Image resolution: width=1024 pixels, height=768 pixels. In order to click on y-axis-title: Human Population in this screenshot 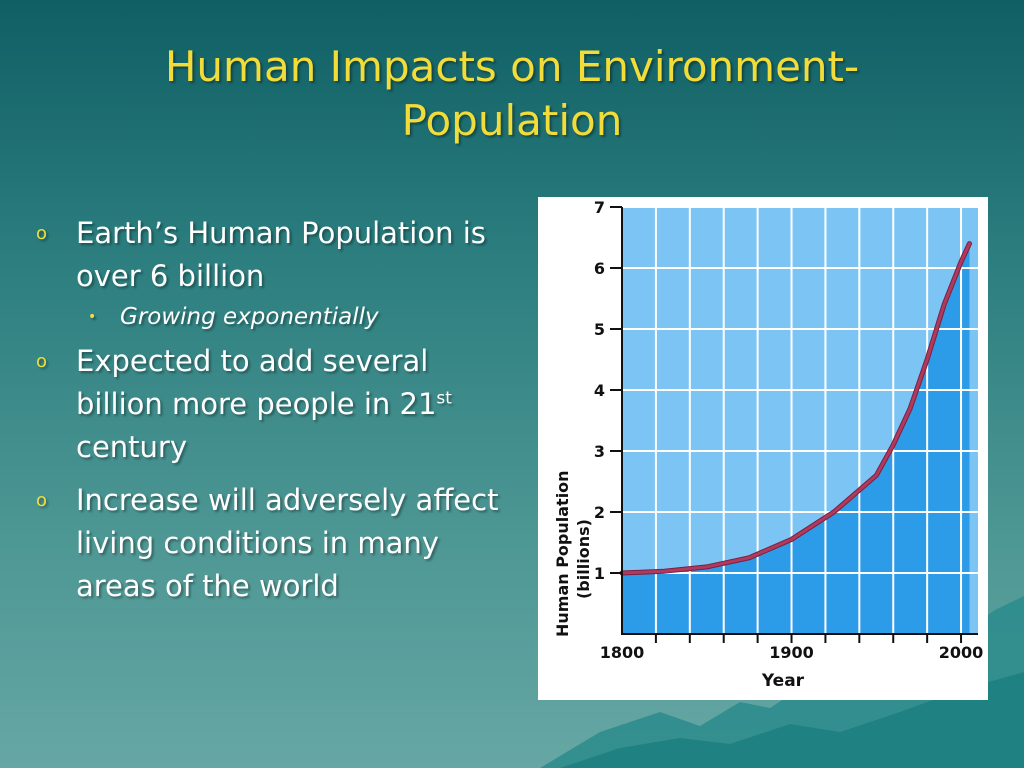, I will do `click(562, 553)`.